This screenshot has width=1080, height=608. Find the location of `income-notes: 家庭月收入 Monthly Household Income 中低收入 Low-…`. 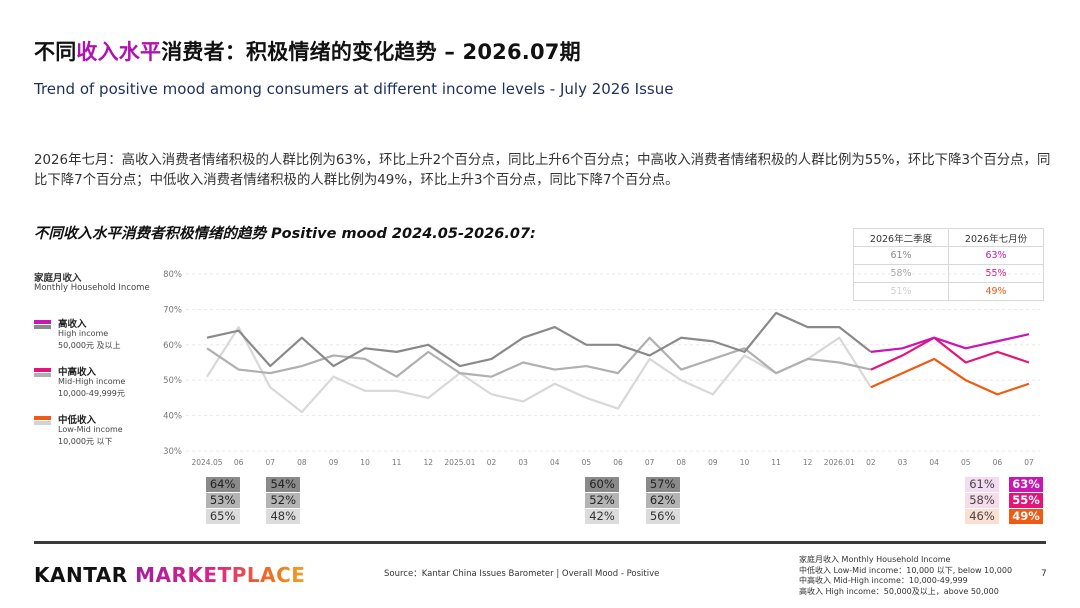

income-notes: 家庭月收入 Monthly Household Income 中低收入 Low-… is located at coordinates (905, 576).